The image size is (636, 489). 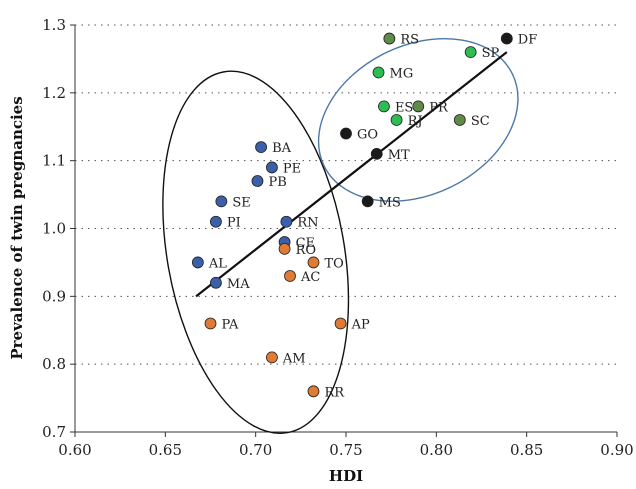 I want to click on y-tick-label: 0.7, so click(x=54, y=432).